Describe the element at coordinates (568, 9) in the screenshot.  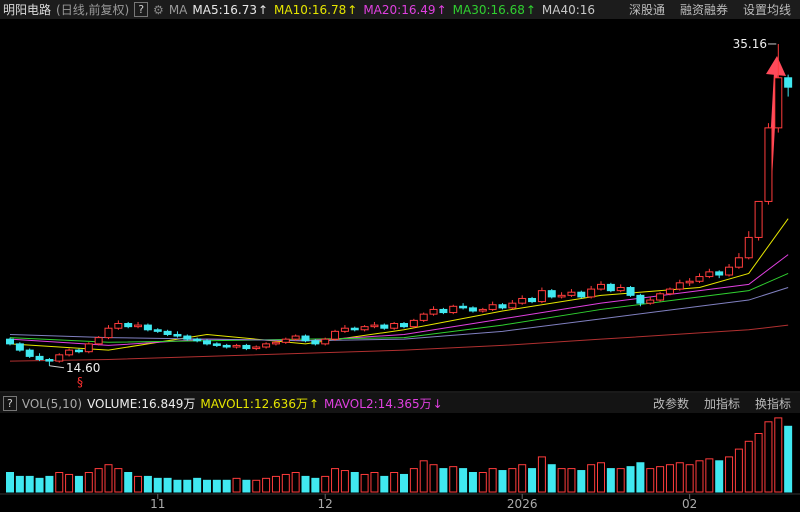
I see `ma-value: MA40:16` at that location.